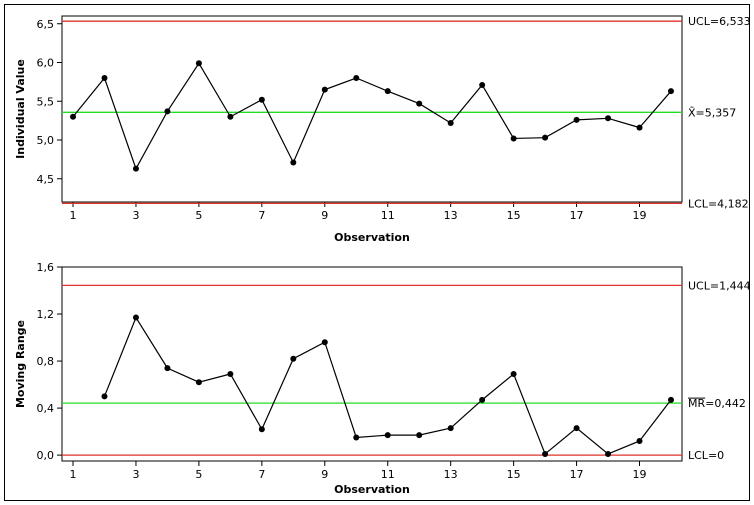  I want to click on y-axis: 0,0 0,4 0,8 1,2 1,6, so click(49, 361).